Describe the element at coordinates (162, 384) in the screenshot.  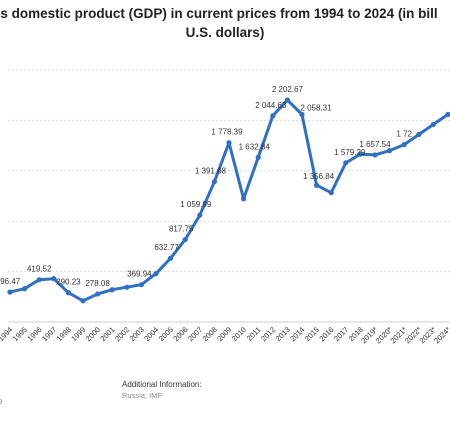
I see `additional-information-label: Additional Information:` at that location.